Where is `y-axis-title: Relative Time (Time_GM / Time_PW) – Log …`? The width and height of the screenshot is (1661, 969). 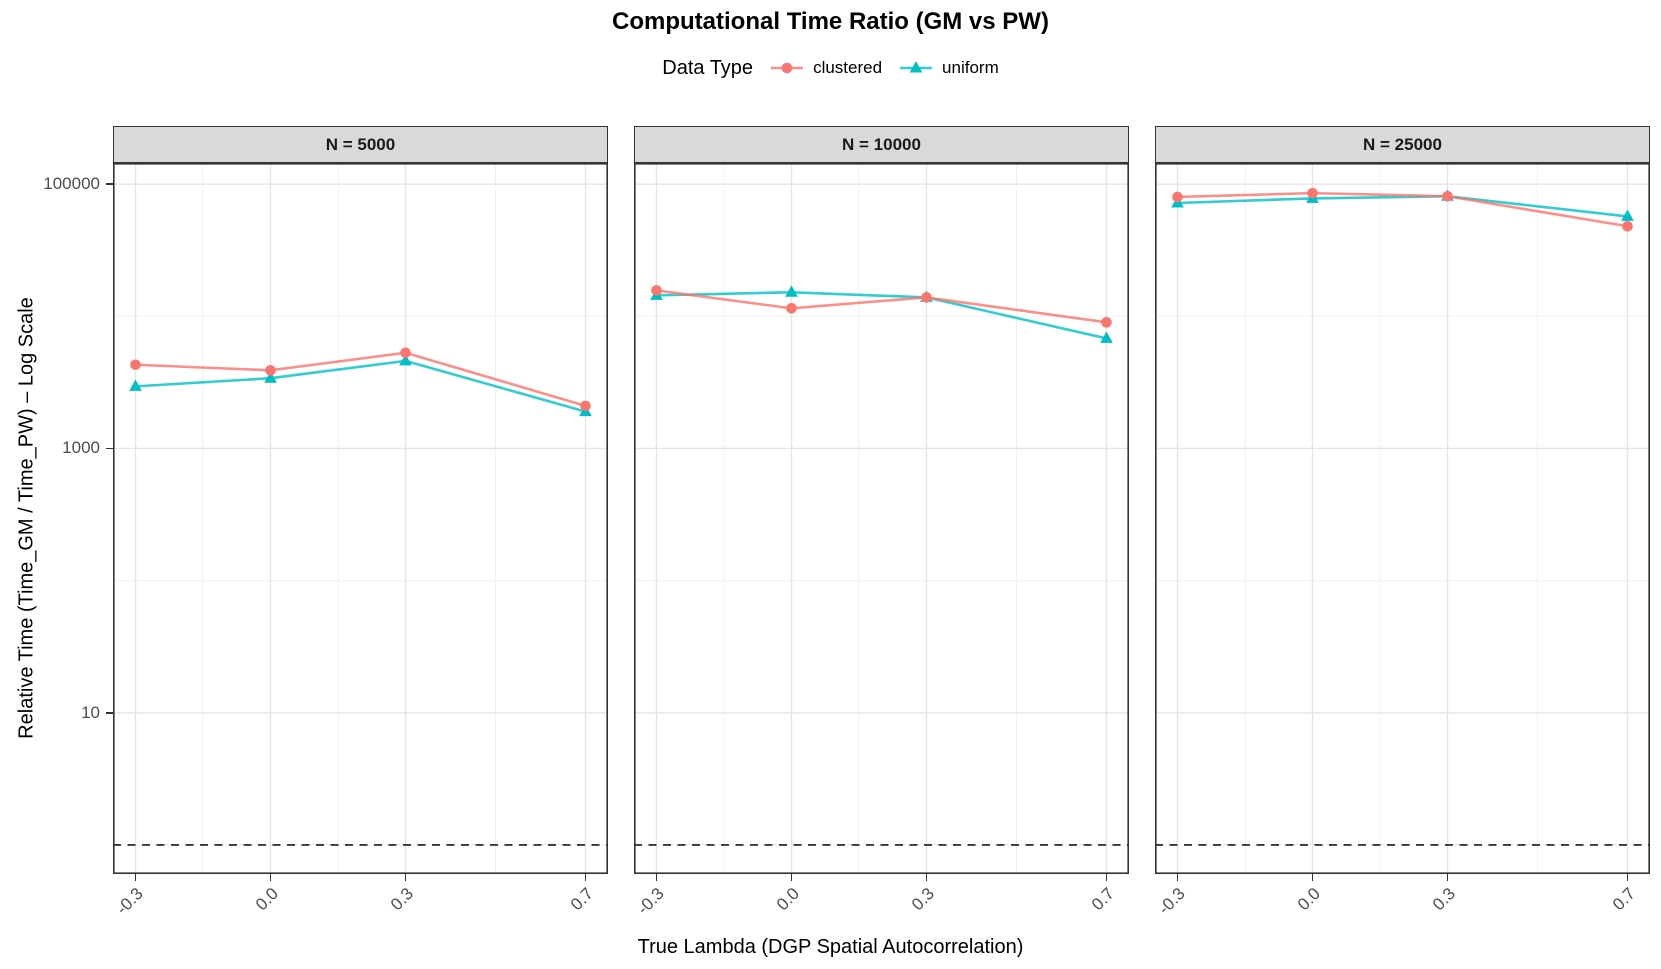
y-axis-title: Relative Time (Time_GM / Time_PW) – Log … is located at coordinates (26, 518).